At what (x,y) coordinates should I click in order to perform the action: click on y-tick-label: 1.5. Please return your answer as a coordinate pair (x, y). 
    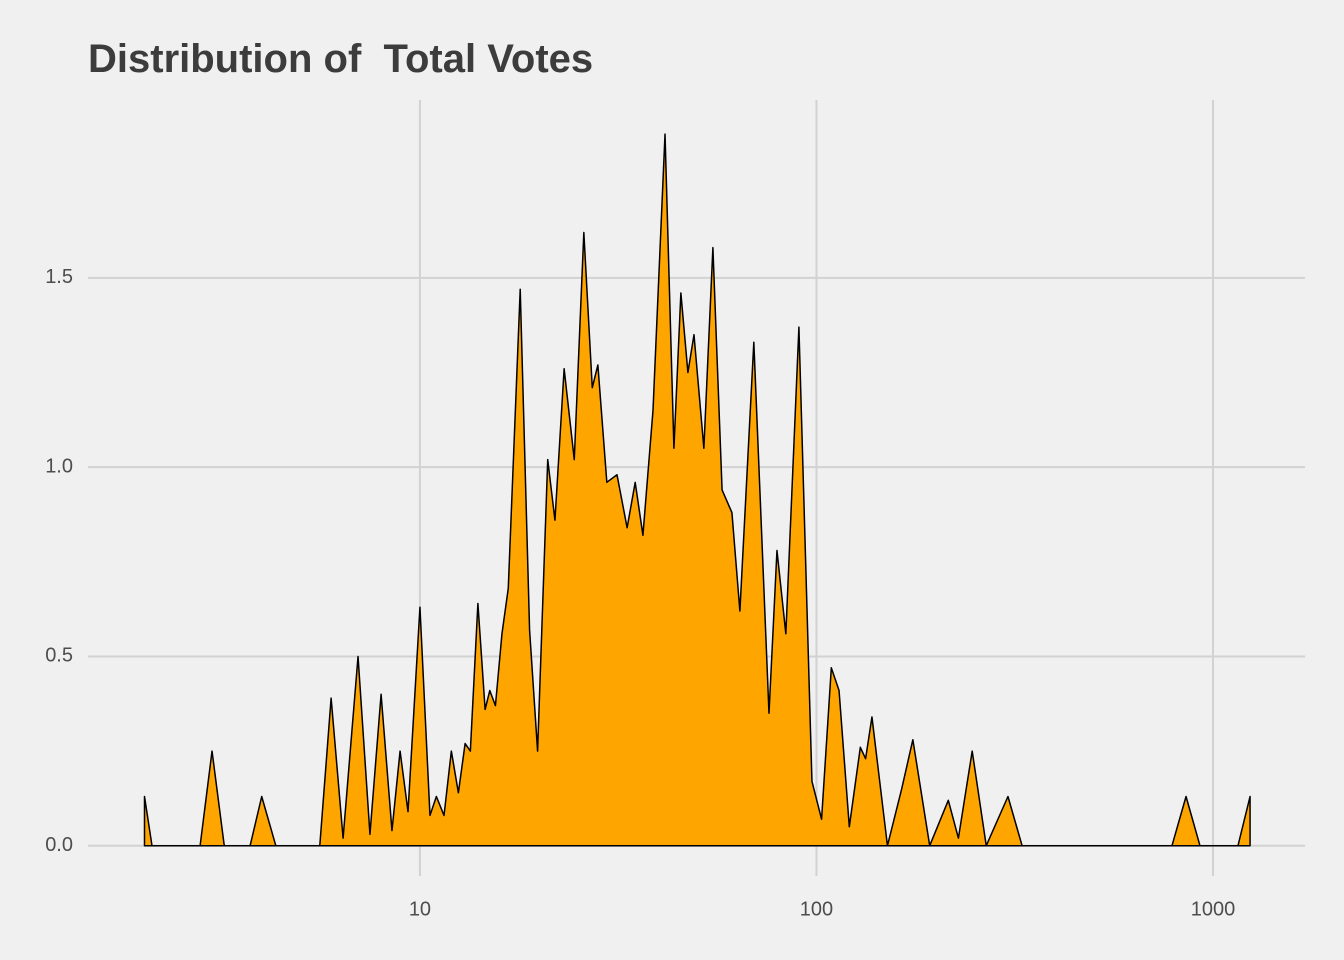
    Looking at the image, I should click on (59, 277).